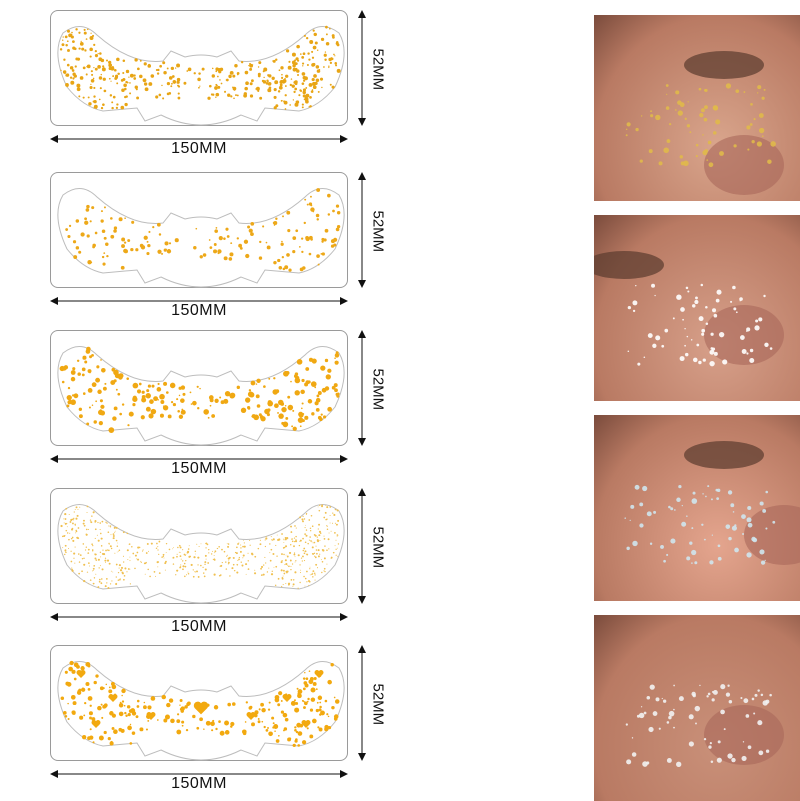  I want to click on sticker-shape, so click(201, 238).